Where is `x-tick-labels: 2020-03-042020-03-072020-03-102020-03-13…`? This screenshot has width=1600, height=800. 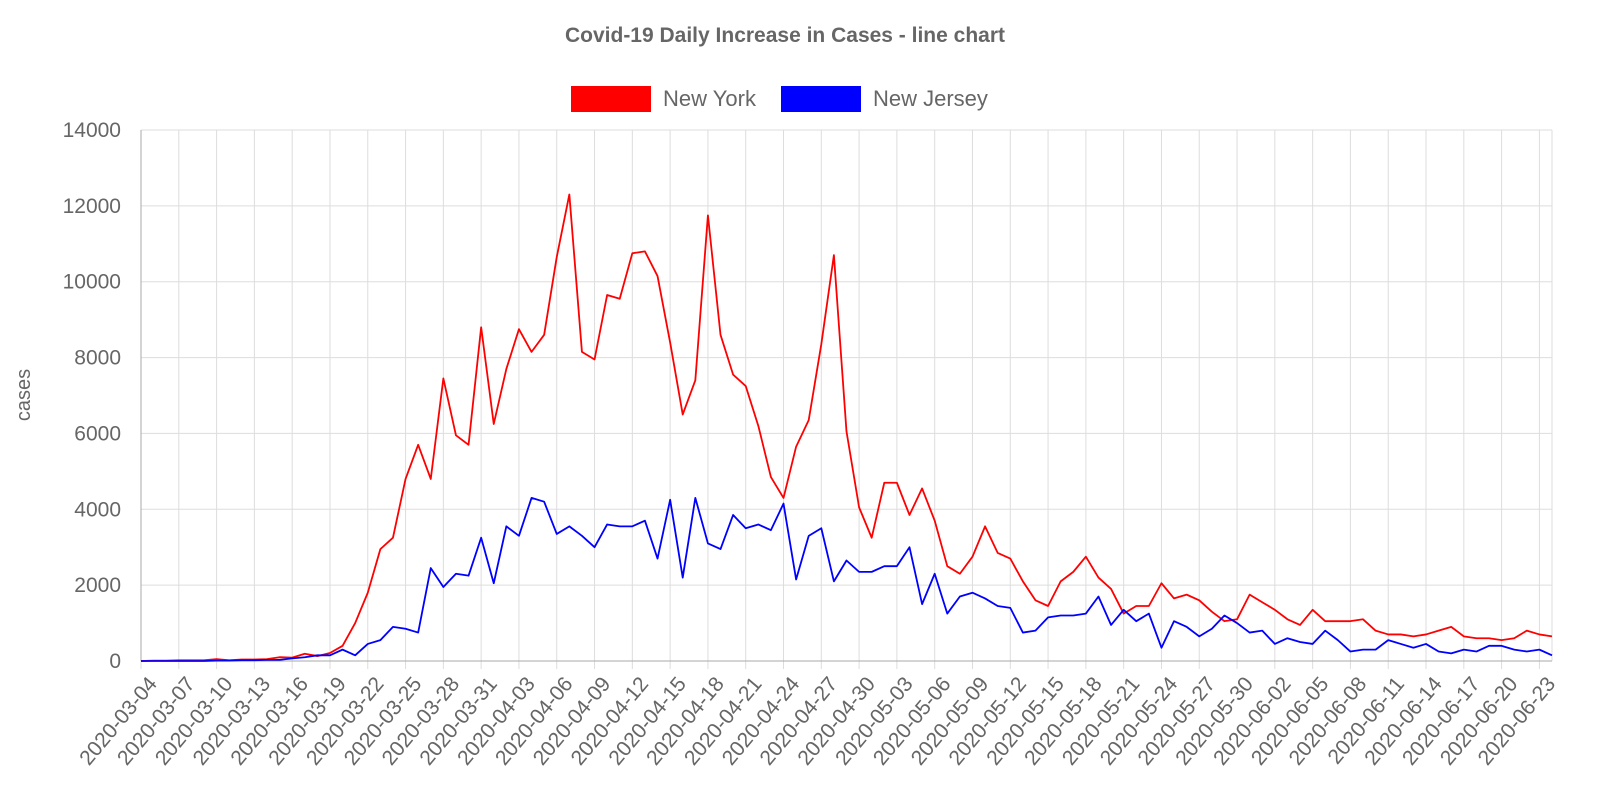
x-tick-labels: 2020-03-042020-03-072020-03-102020-03-13… is located at coordinates (817, 720).